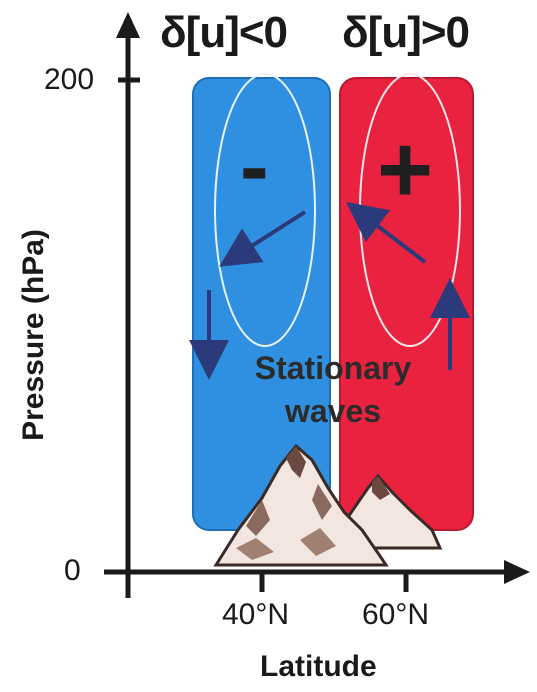 Image resolution: width=537 pixels, height=692 pixels. Describe the element at coordinates (69, 79) in the screenshot. I see `y-tick-label-200: 200` at that location.